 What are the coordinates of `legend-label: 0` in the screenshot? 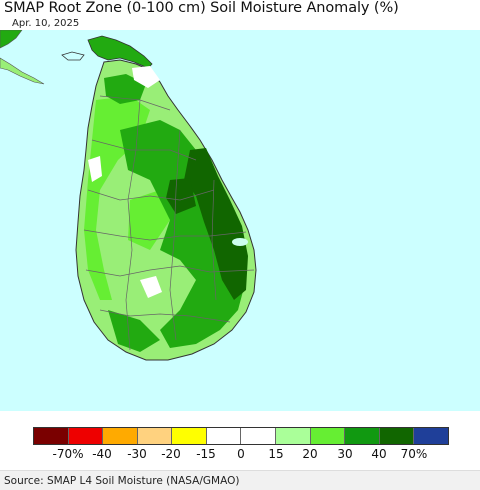 It's located at (241, 454).